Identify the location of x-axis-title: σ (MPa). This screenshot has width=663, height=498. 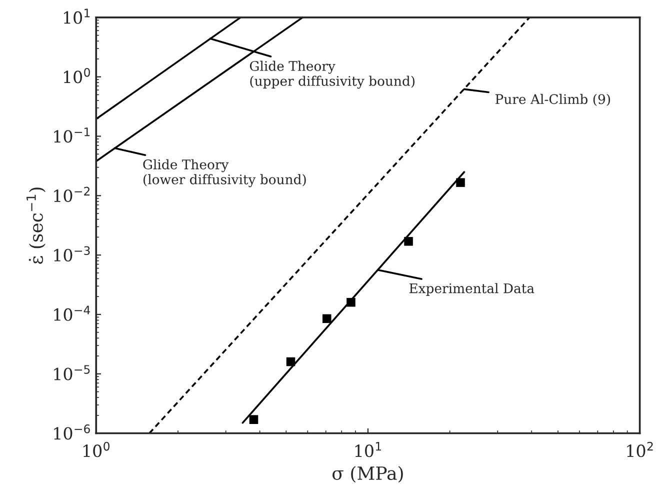
(367, 474).